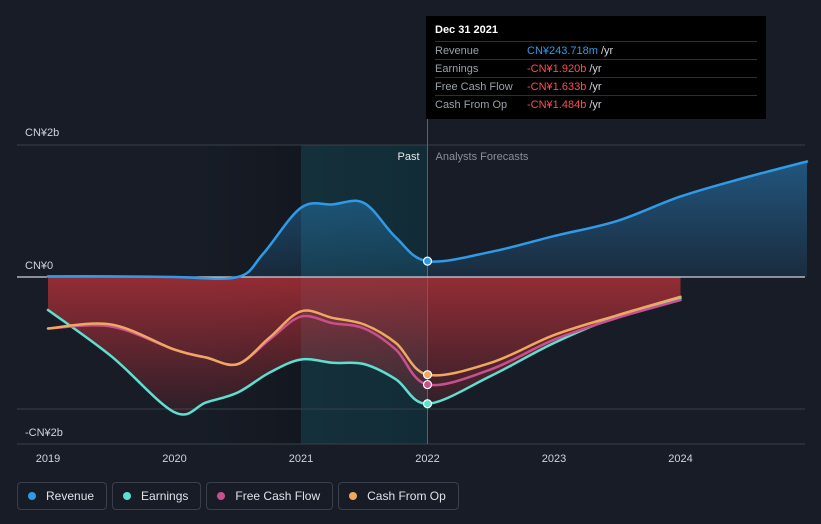 Image resolution: width=821 pixels, height=524 pixels. What do you see at coordinates (554, 459) in the screenshot?
I see `x-tick-label: 2023` at bounding box center [554, 459].